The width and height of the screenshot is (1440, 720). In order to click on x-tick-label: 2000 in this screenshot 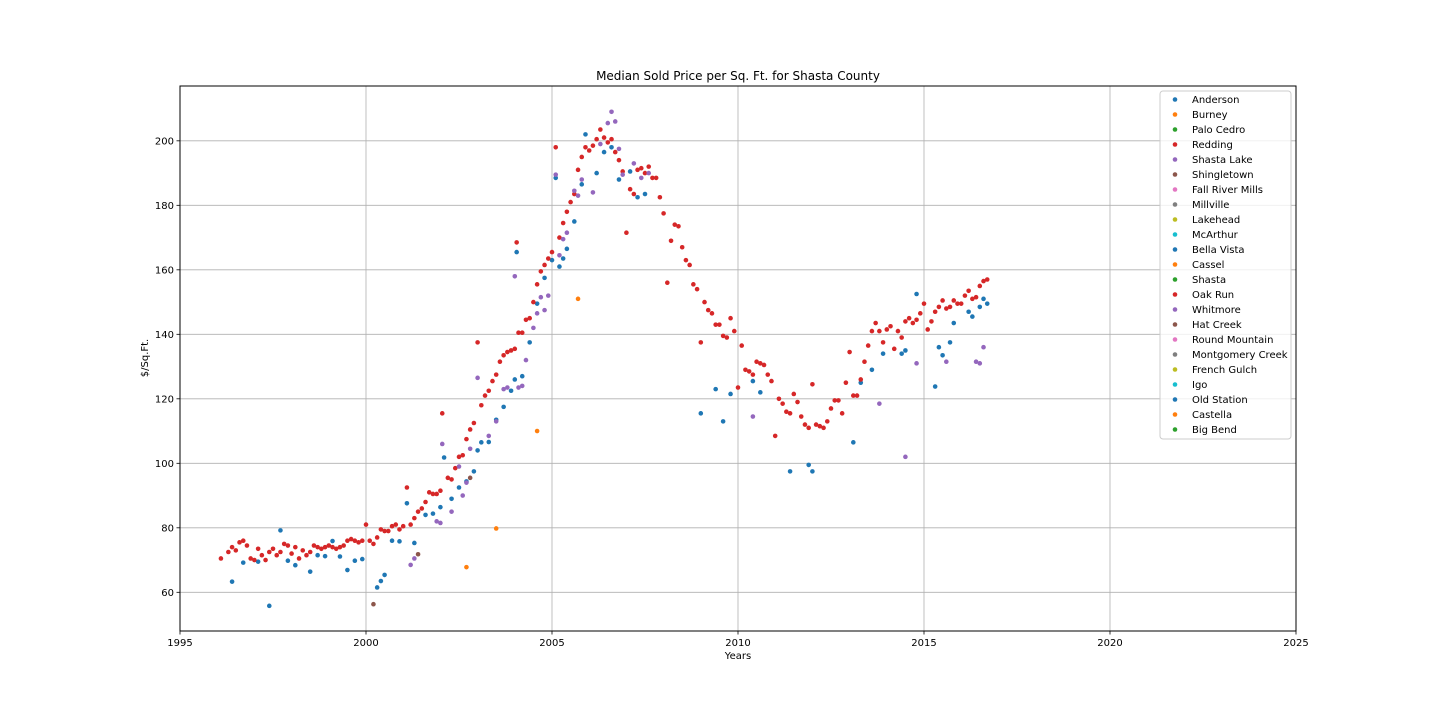, I will do `click(365, 643)`.